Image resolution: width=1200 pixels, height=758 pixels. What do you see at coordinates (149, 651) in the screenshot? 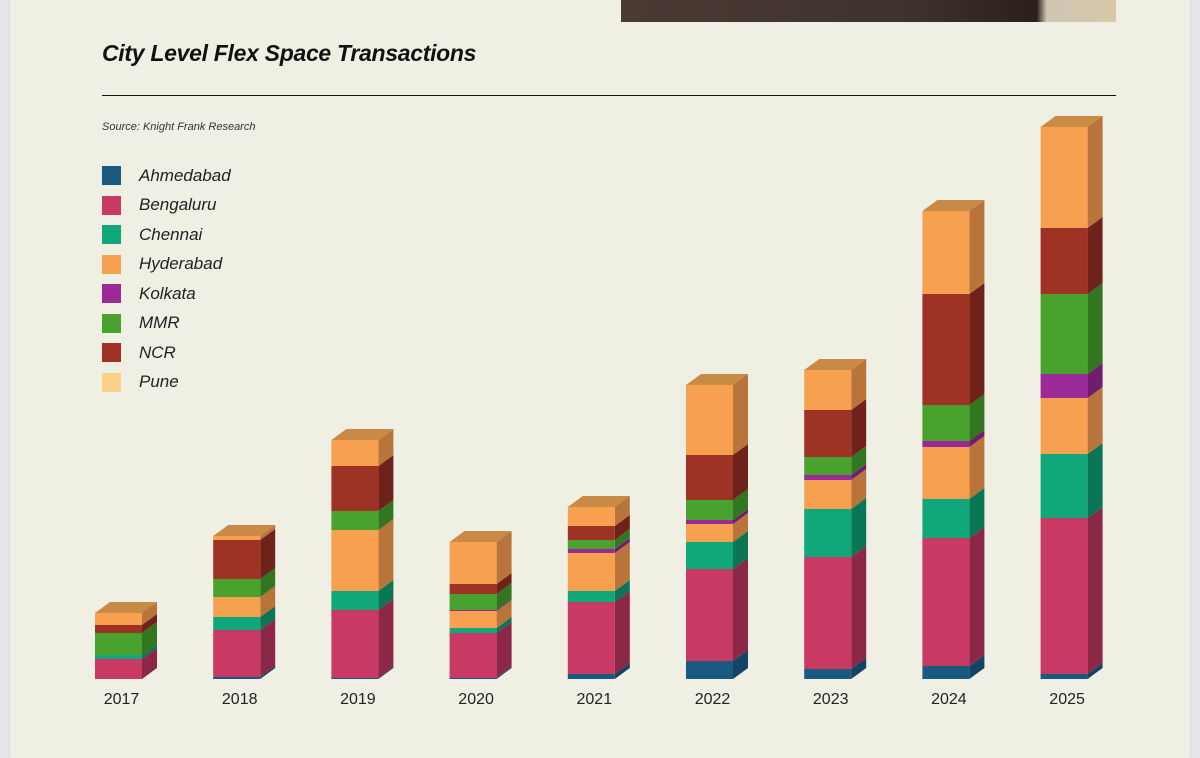
I see `bar-side-chennai-2017` at bounding box center [149, 651].